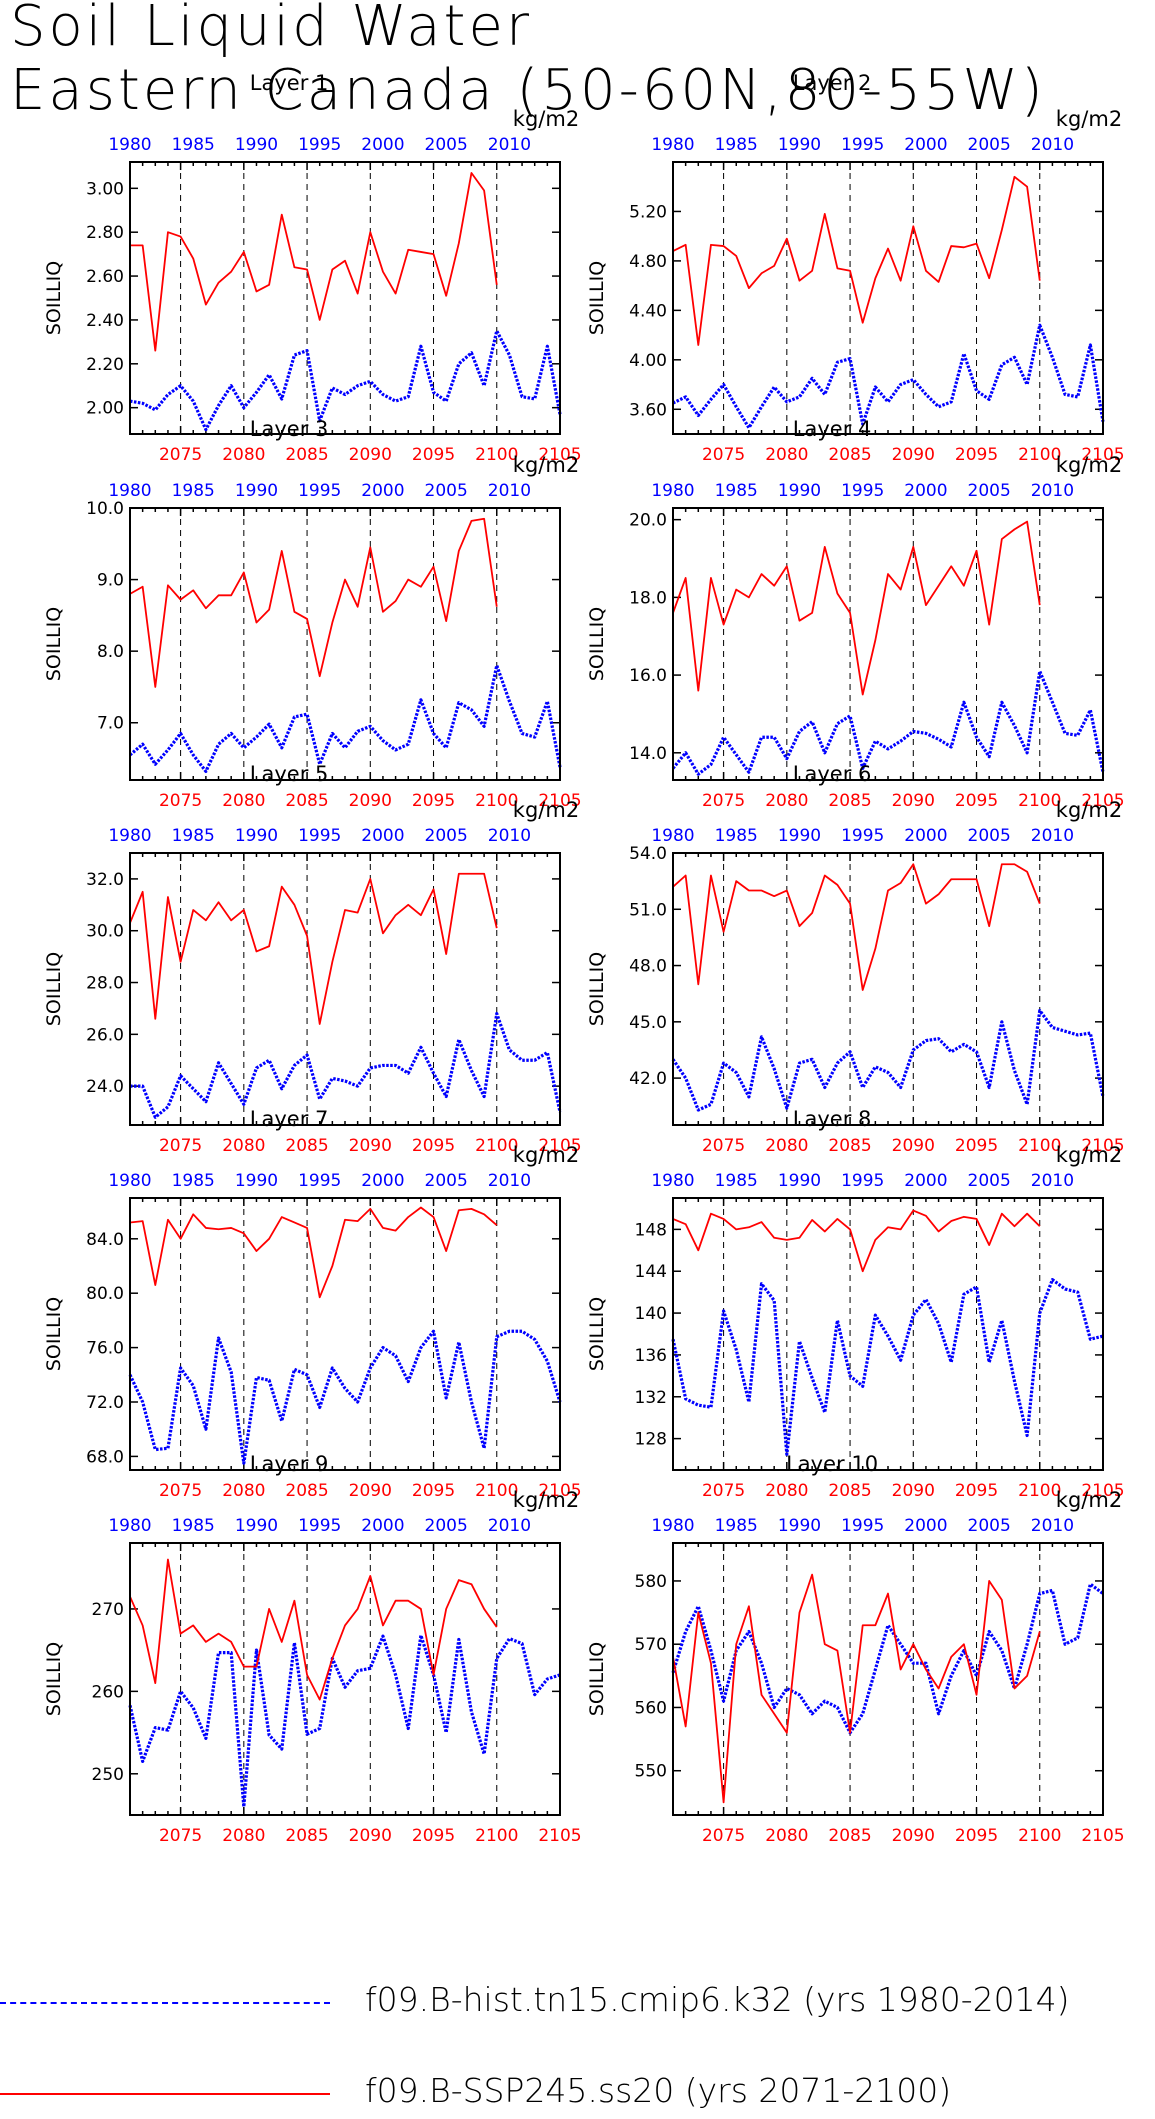  What do you see at coordinates (289, 429) in the screenshot?
I see `panel-title: Layer 3` at bounding box center [289, 429].